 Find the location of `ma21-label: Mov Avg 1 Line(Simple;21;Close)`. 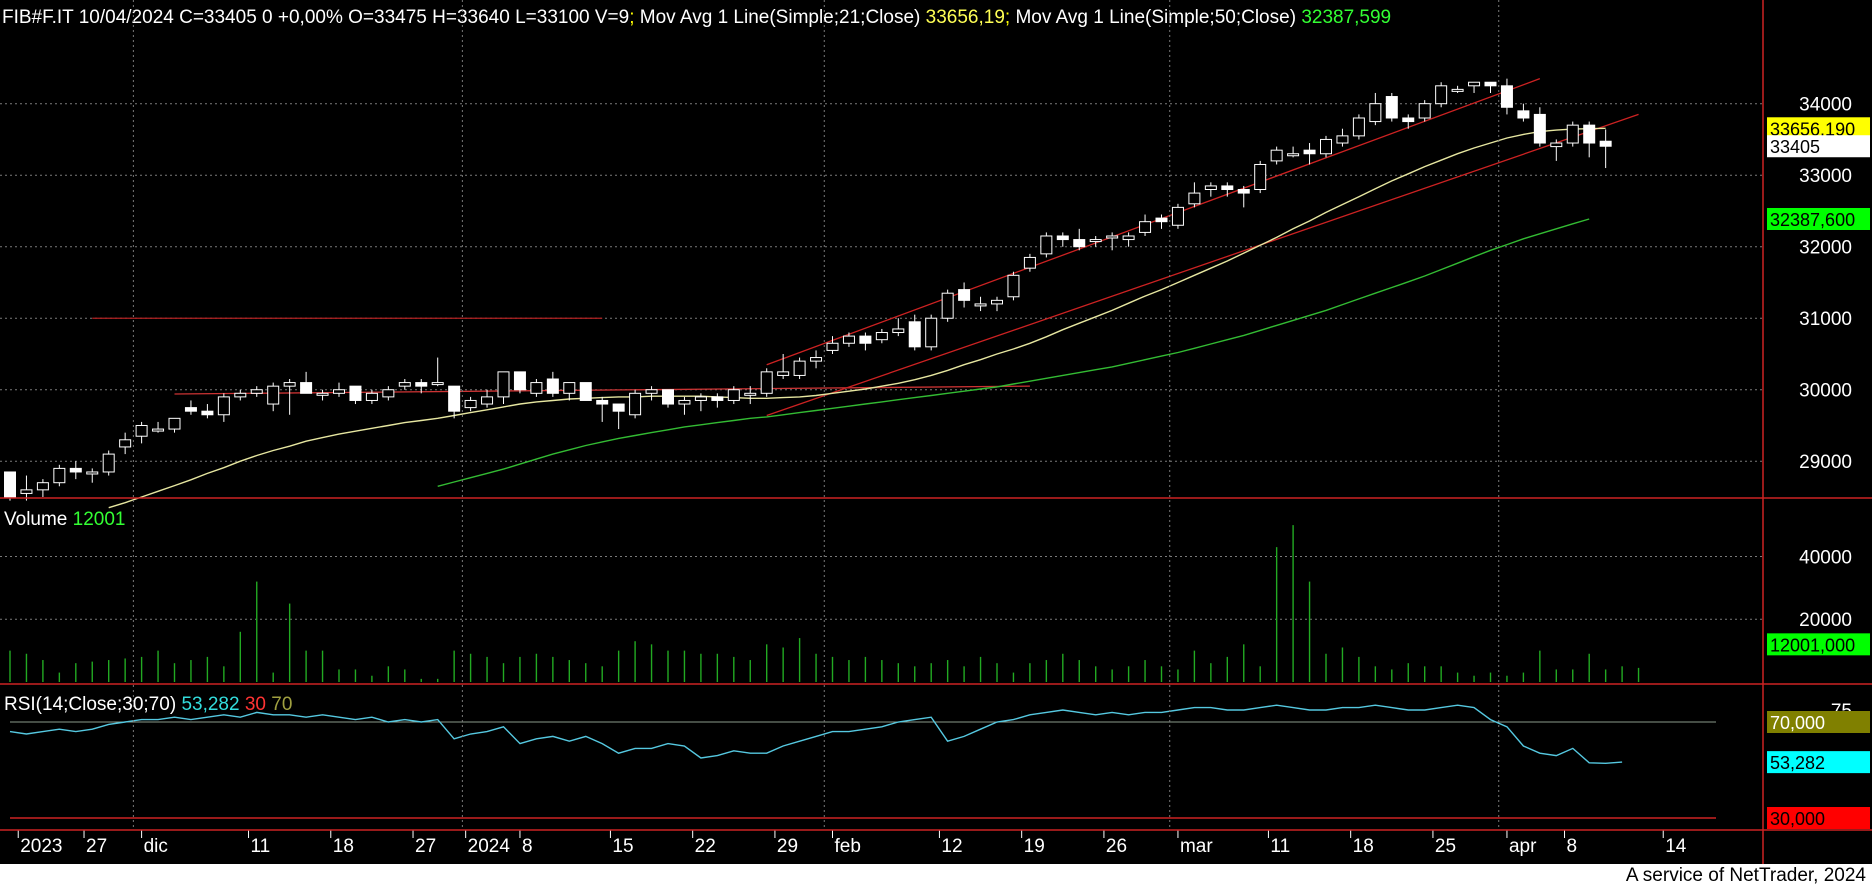

ma21-label: Mov Avg 1 Line(Simple;21;Close) is located at coordinates (780, 17).